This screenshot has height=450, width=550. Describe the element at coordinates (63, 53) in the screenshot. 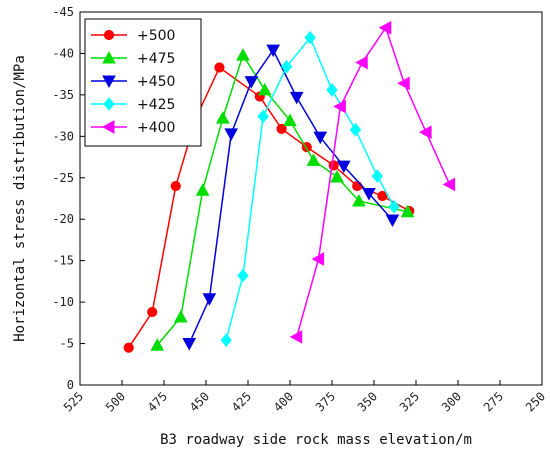

I see `y-tick-label: -40` at that location.